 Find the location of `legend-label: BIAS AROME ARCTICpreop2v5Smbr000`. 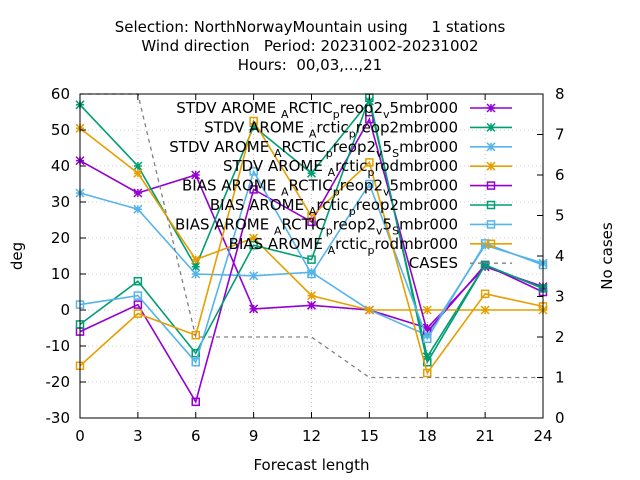

legend-label: BIAS AROME ARCTICpreop2v5Smbr000 is located at coordinates (316, 226).